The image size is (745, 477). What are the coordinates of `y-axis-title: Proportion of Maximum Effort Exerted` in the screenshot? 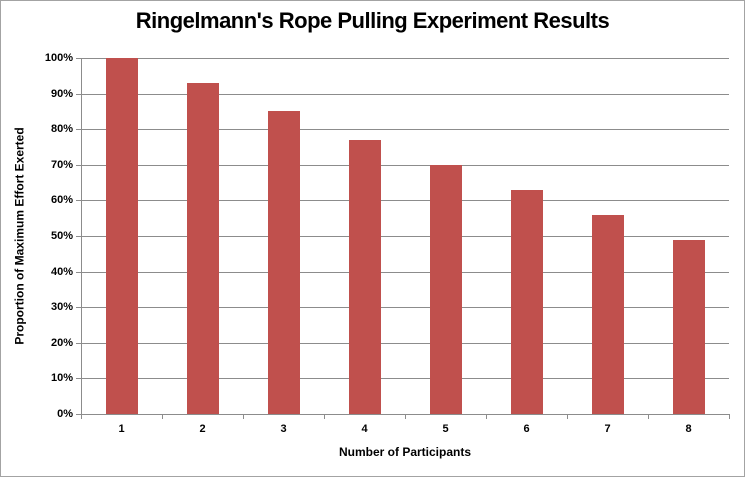 It's located at (20, 236).